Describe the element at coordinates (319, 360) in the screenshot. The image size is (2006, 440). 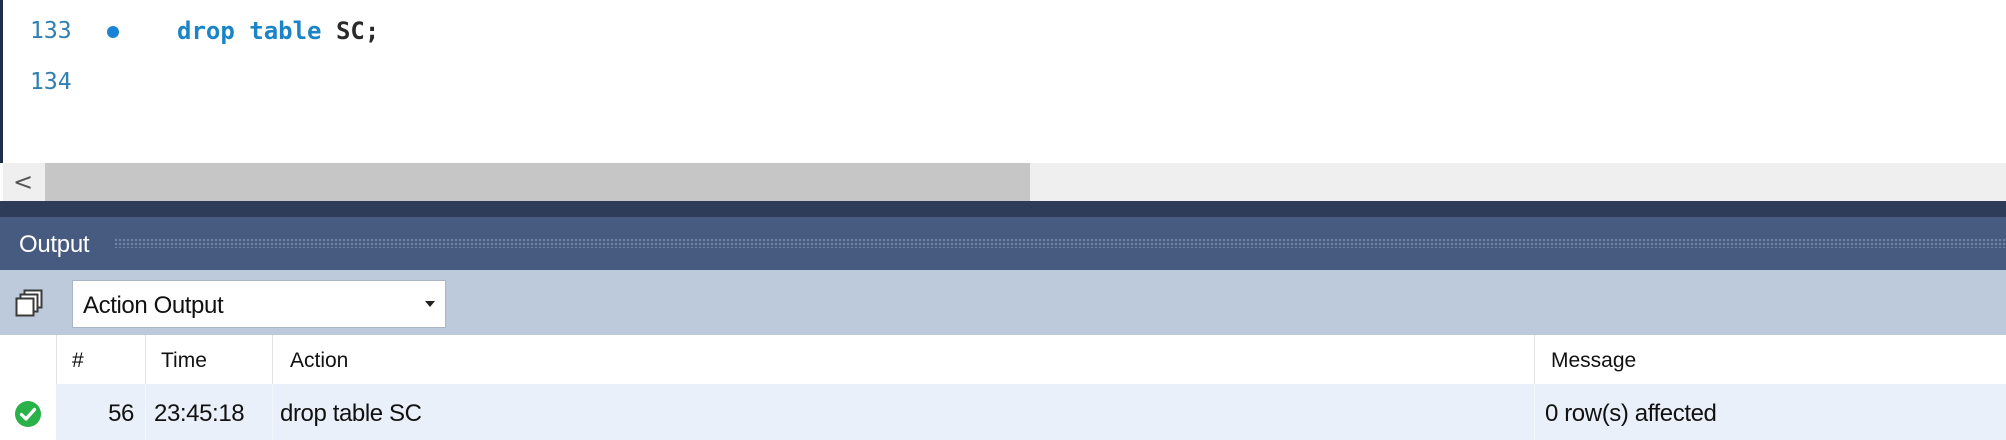
I see `column-header-action: Action` at that location.